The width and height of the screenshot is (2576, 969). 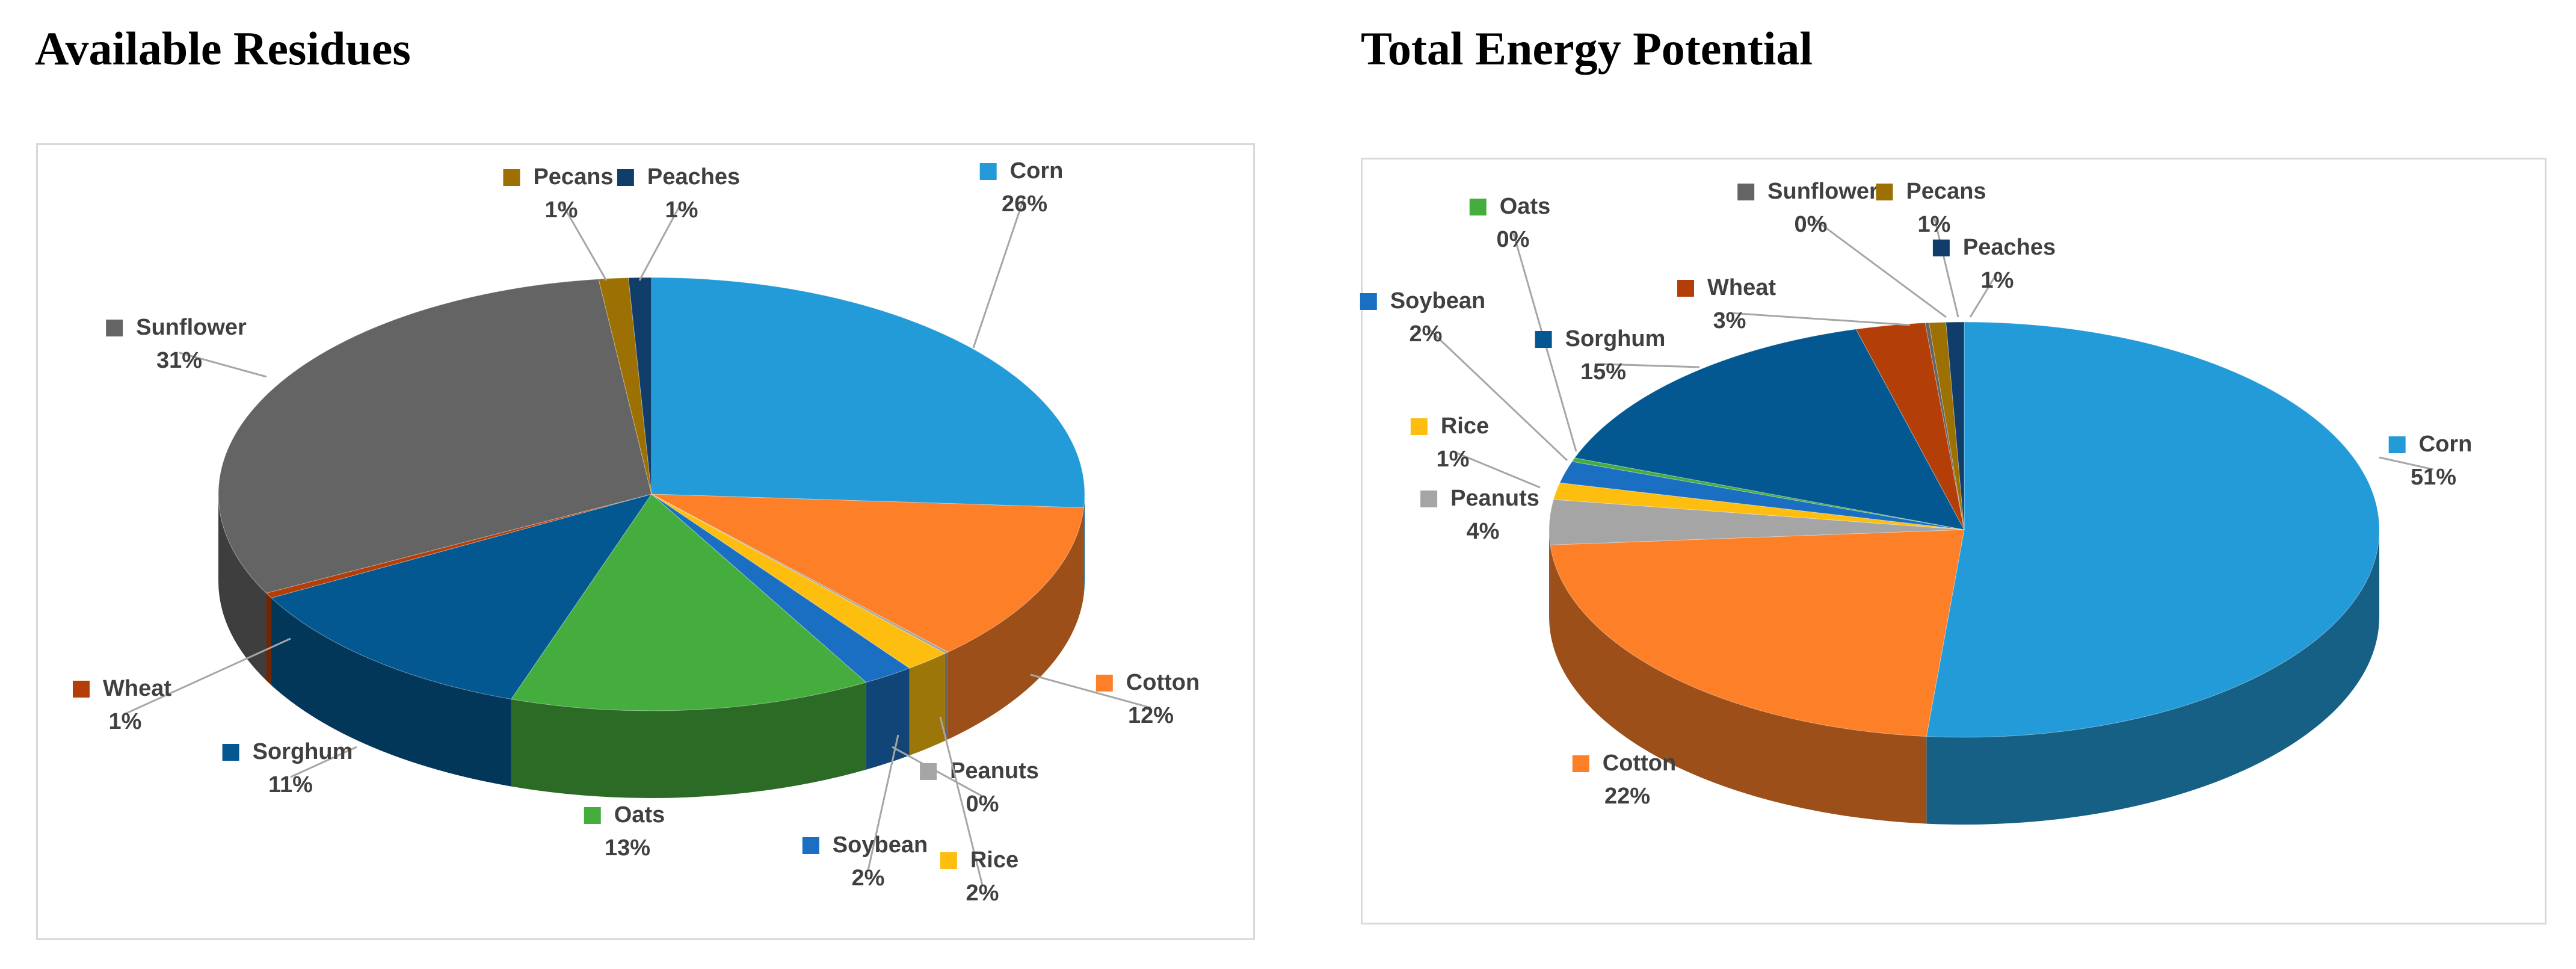 What do you see at coordinates (223, 364) in the screenshot?
I see `residues-sunflower-leader-line` at bounding box center [223, 364].